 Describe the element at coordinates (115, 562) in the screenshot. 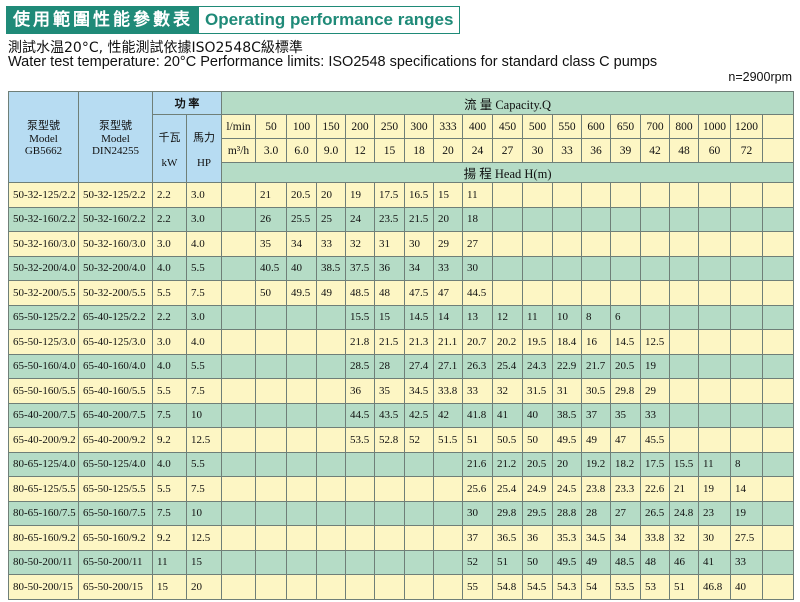

I see `model-din: 65-50-200/11` at that location.